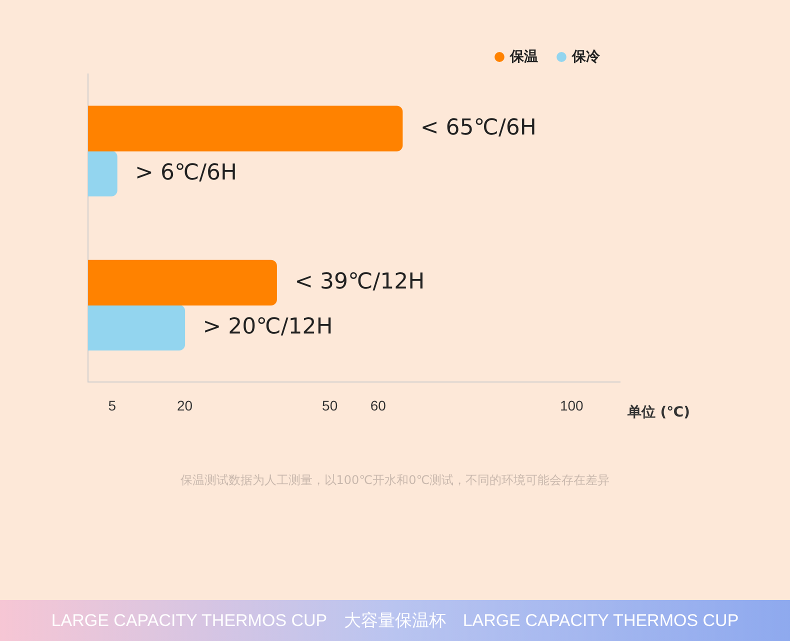 This screenshot has width=790, height=641. Describe the element at coordinates (112, 405) in the screenshot. I see `x-tick-label: 5` at that location.